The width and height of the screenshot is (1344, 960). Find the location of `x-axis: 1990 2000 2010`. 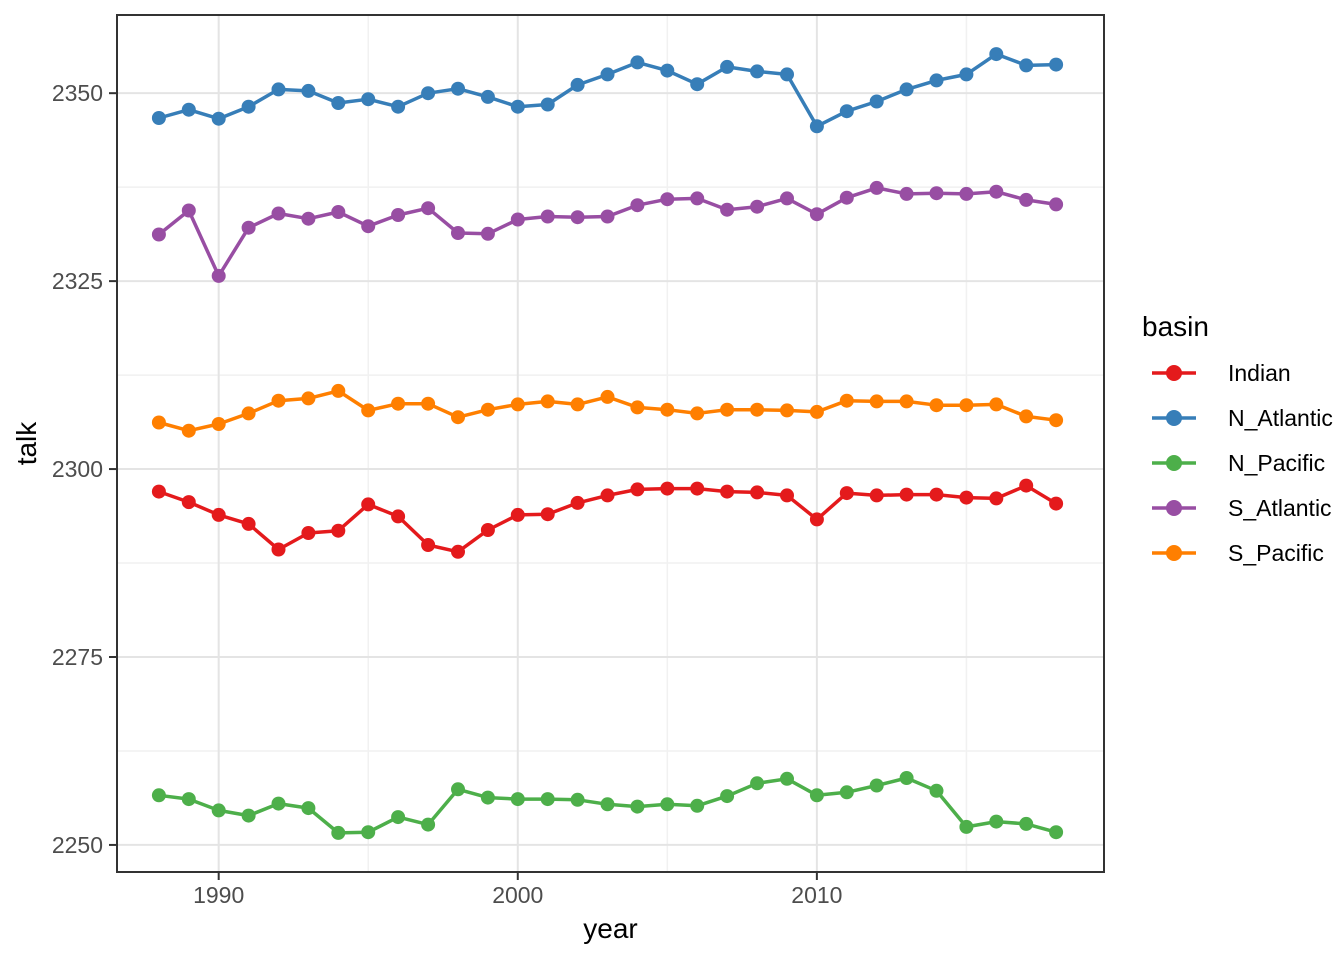

x-axis: 1990 2000 2010 is located at coordinates (517, 890).